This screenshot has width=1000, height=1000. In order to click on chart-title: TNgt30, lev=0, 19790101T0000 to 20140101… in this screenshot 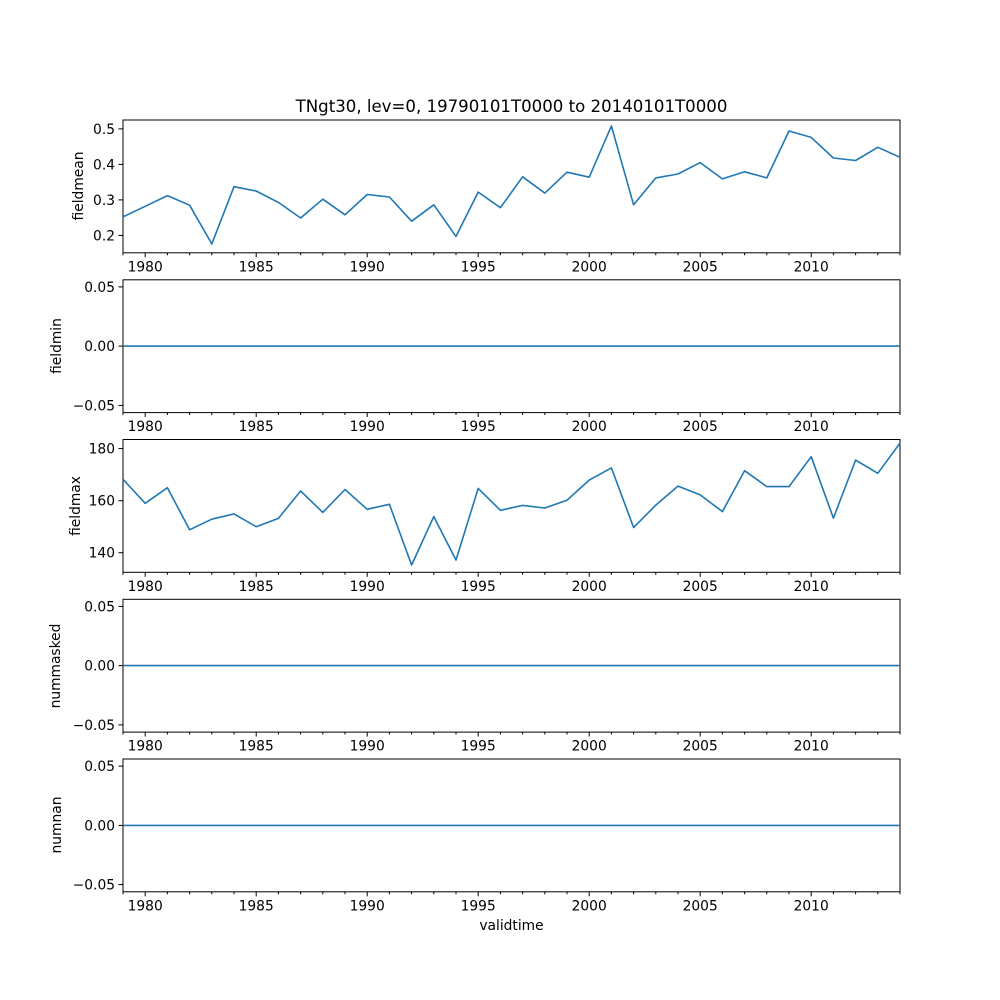, I will do `click(511, 106)`.